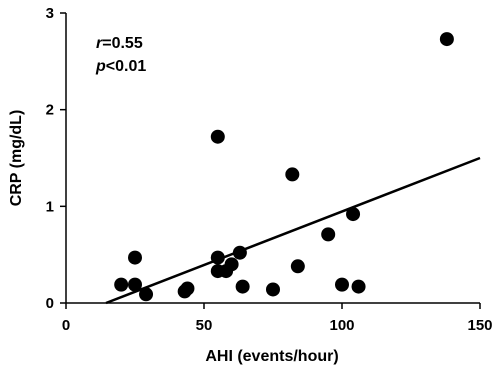 This screenshot has height=369, width=500. Describe the element at coordinates (479, 325) in the screenshot. I see `x-tick-label: 150` at that location.